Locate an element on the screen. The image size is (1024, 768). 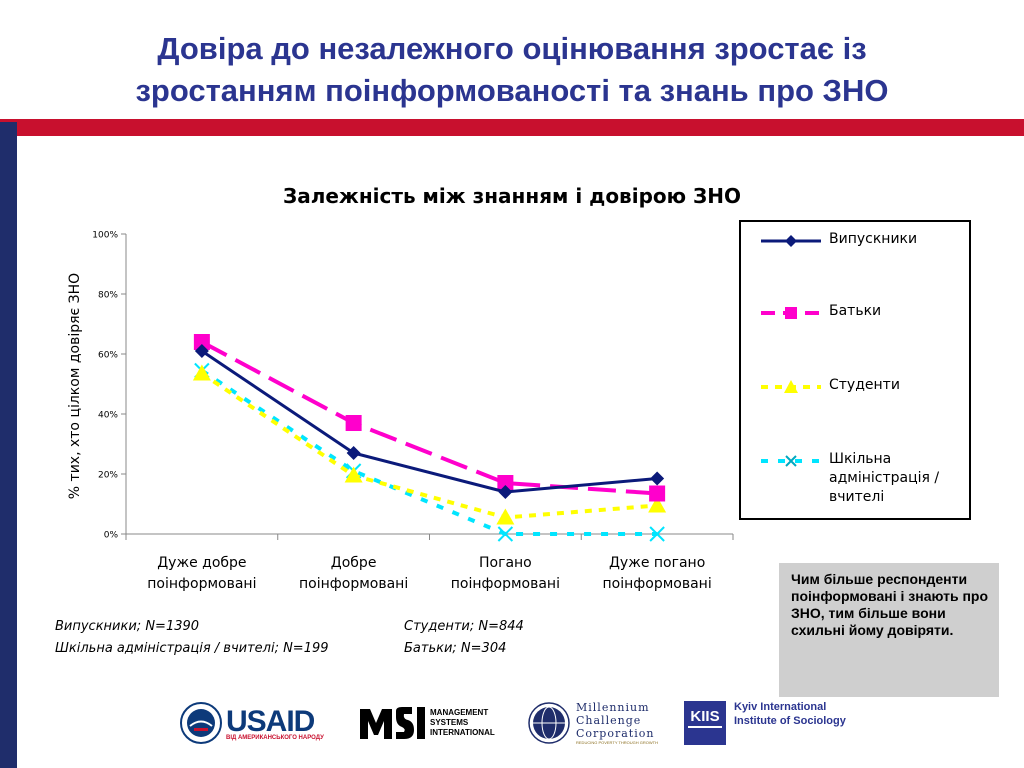
mcc-line-2: Challenge is located at coordinates (609, 720).